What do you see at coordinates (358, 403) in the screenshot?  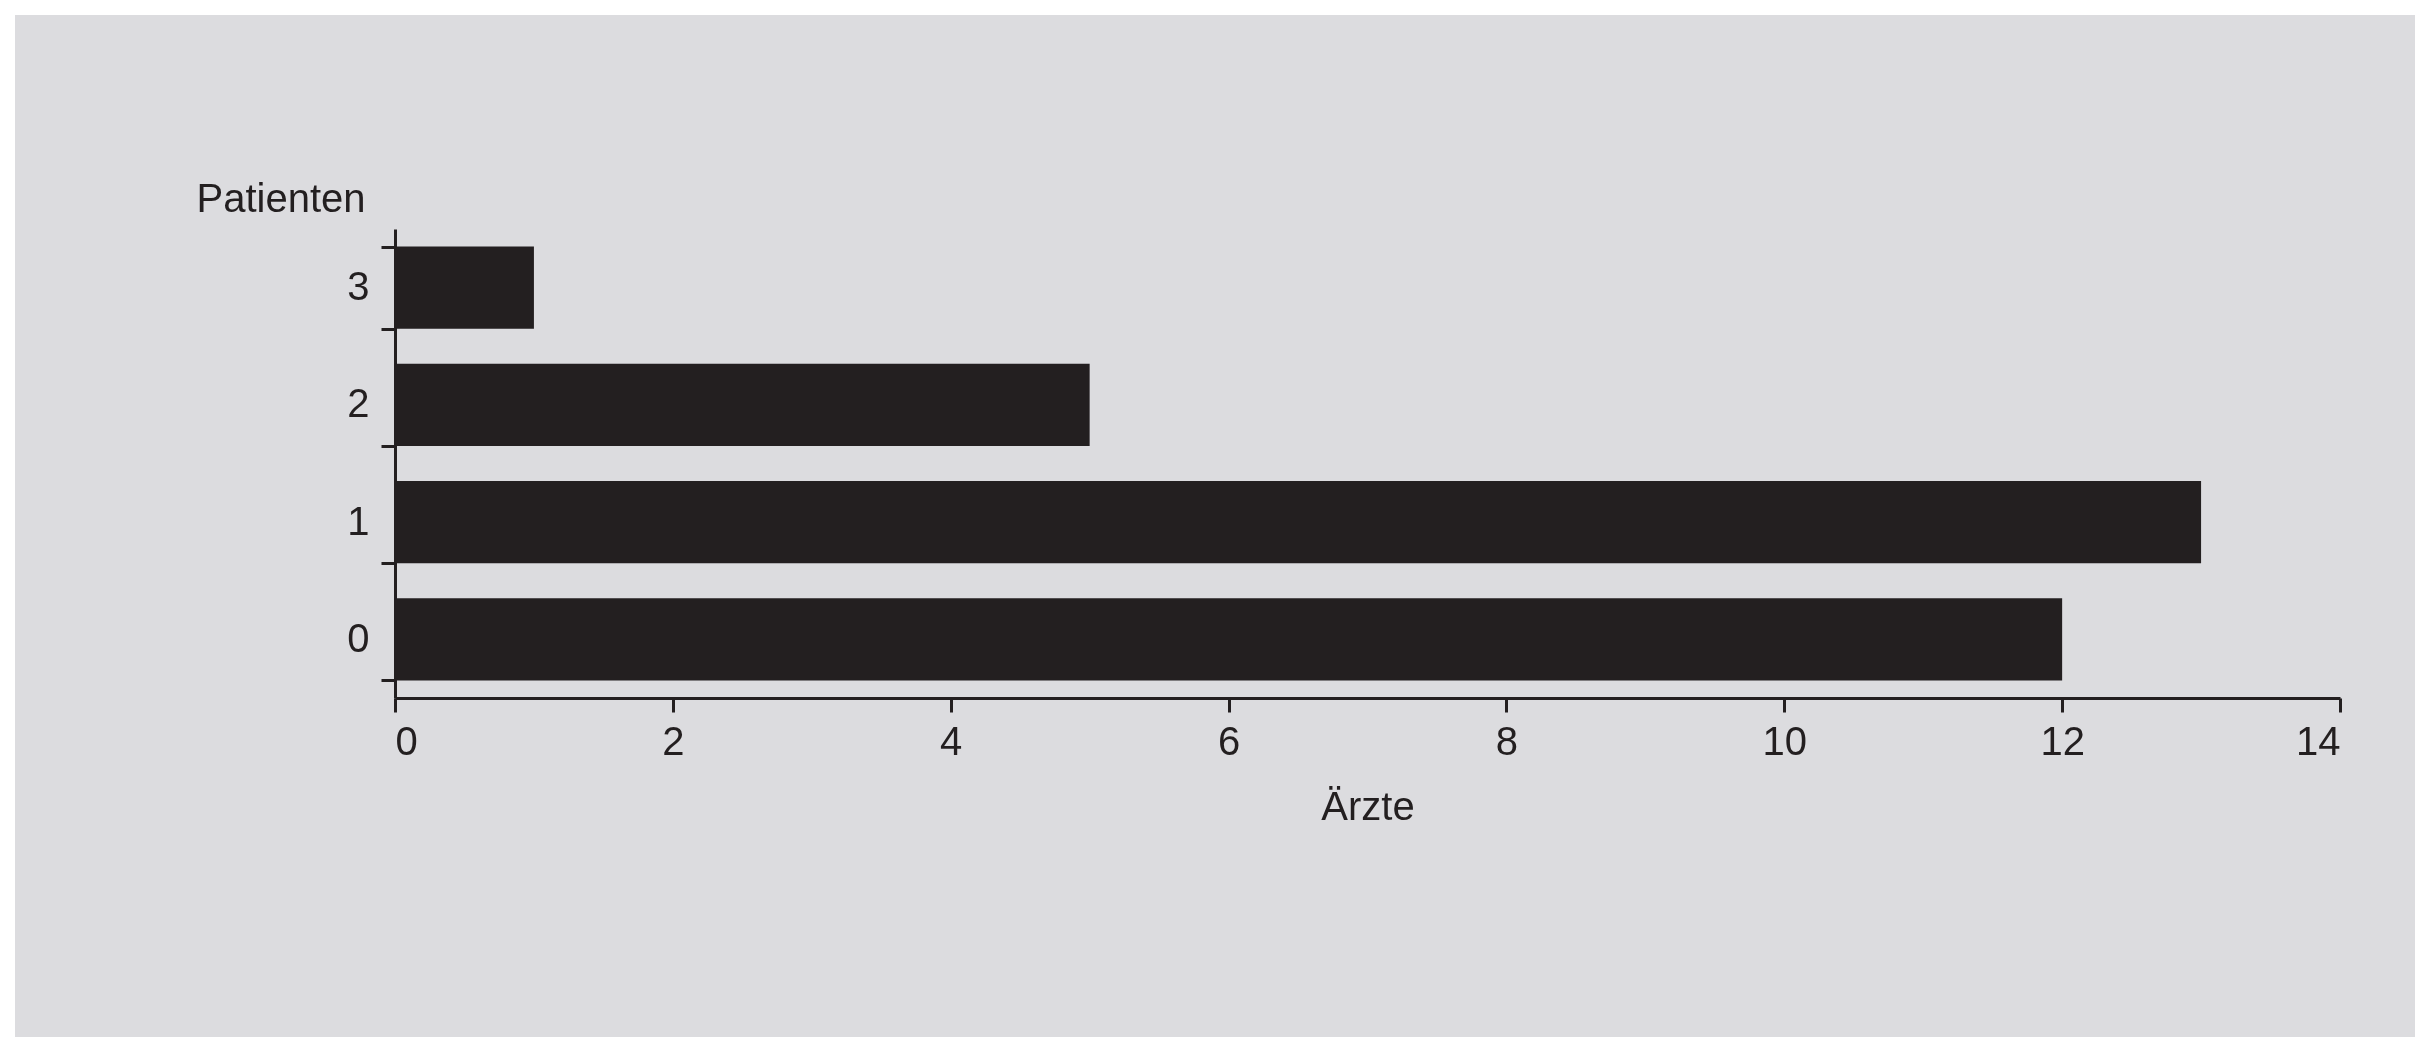 I see `y-tick-label: 2` at bounding box center [358, 403].